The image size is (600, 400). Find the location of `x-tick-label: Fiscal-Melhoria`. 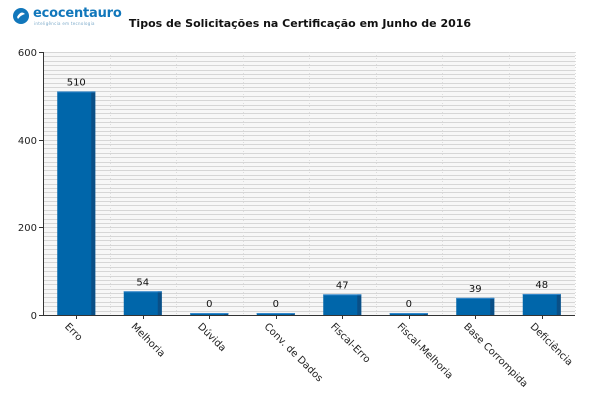

x-tick-label: Fiscal-Melhoria is located at coordinates (425, 351).